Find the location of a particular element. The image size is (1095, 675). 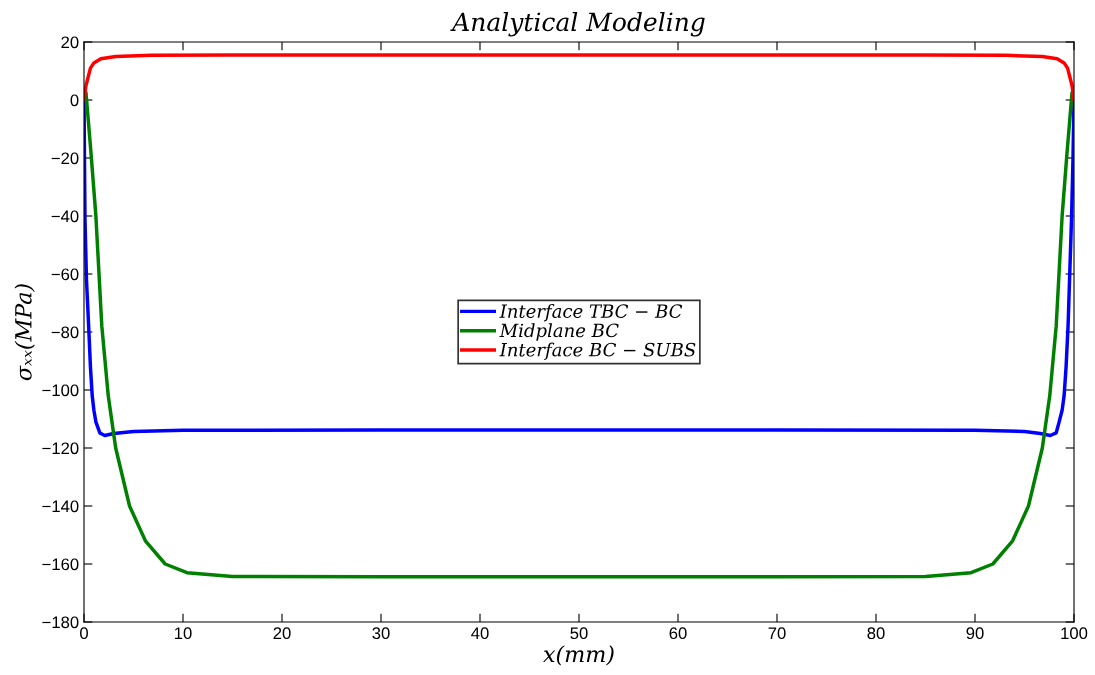

y-tick-label: 0 is located at coordinates (74, 100).